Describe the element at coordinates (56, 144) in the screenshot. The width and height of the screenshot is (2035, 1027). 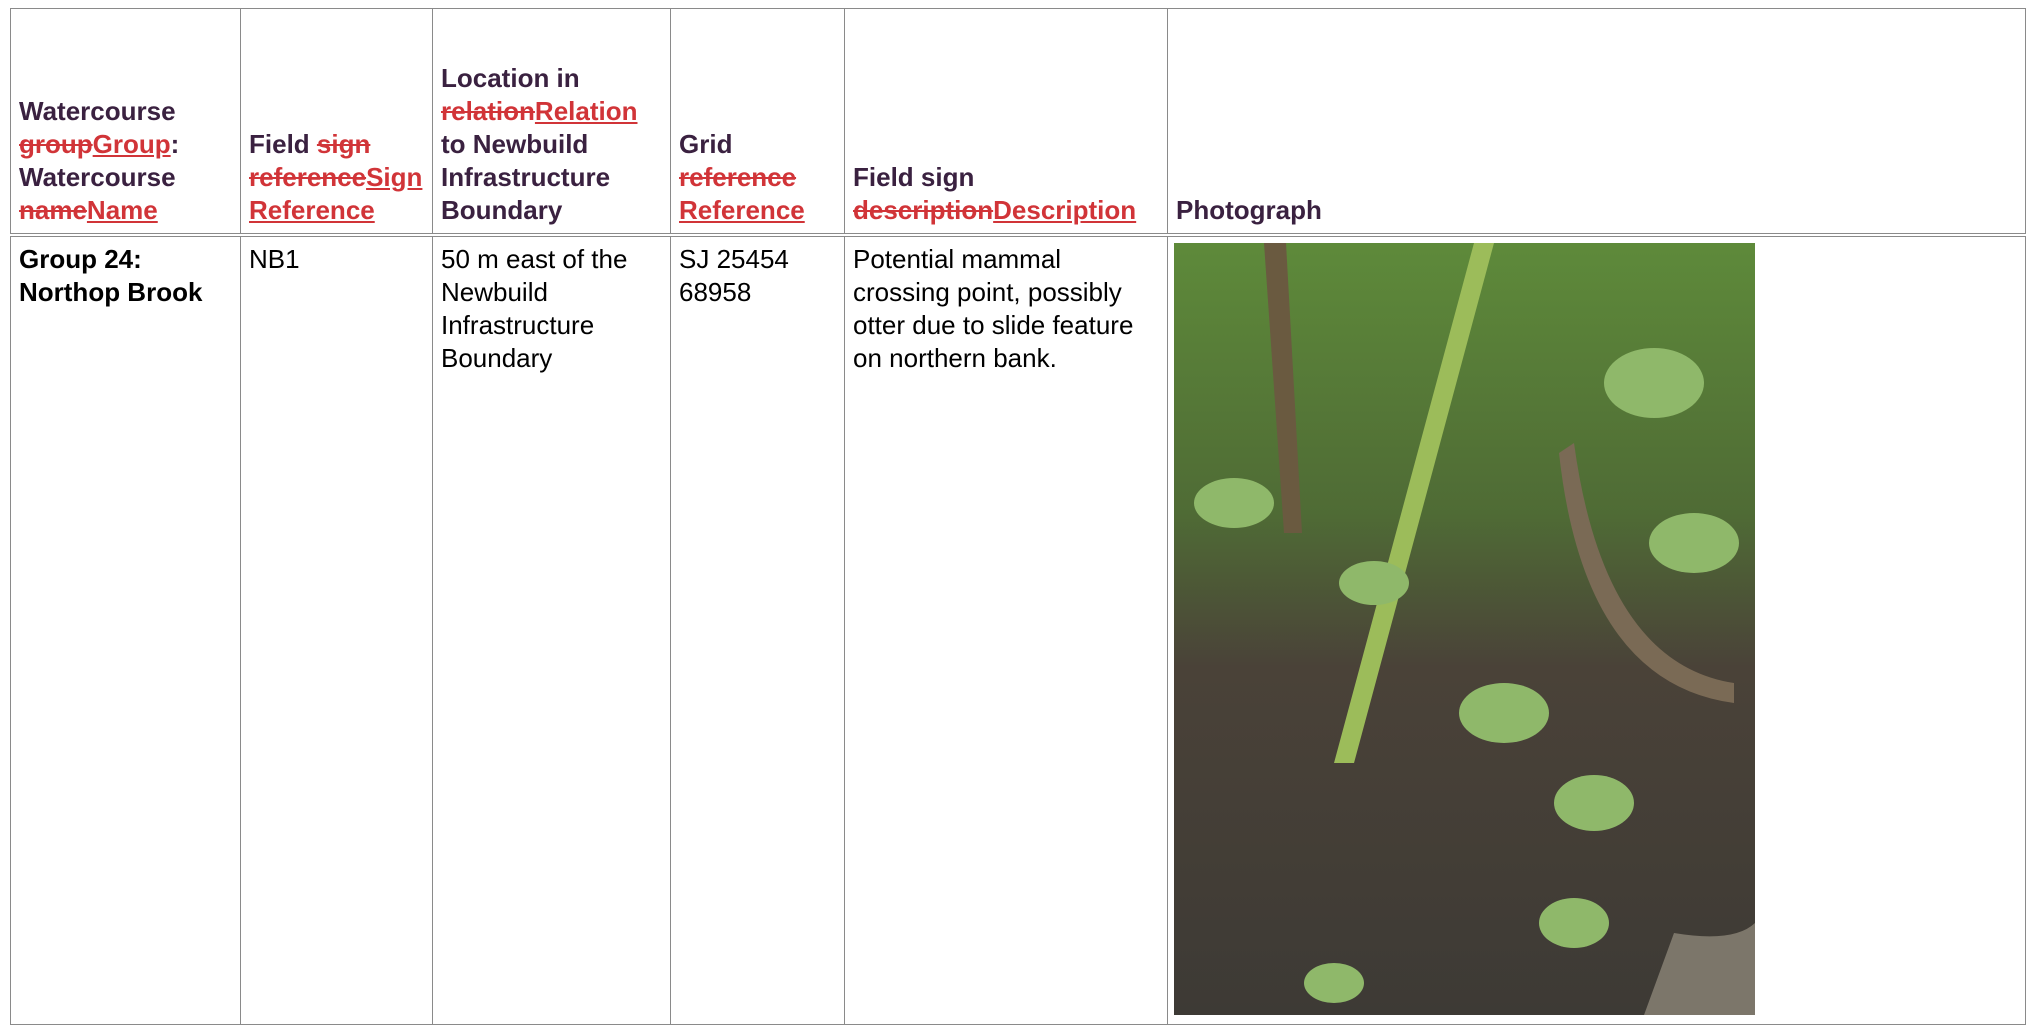
I see `deleted-text: group` at that location.